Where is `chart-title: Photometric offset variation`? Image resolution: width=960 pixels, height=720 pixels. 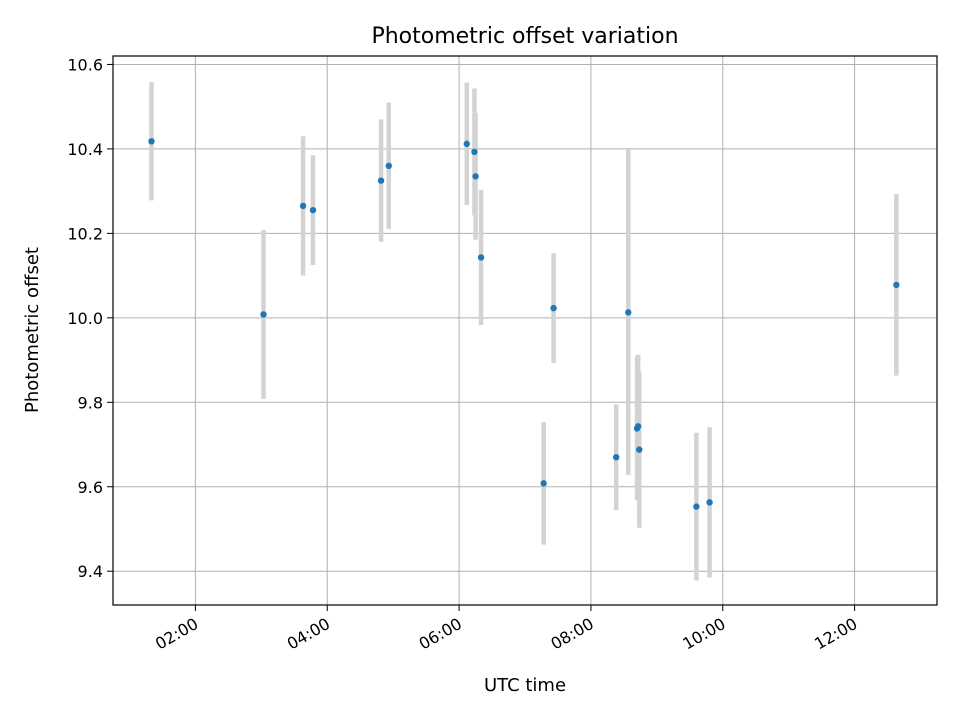
chart-title: Photometric offset variation is located at coordinates (524, 36).